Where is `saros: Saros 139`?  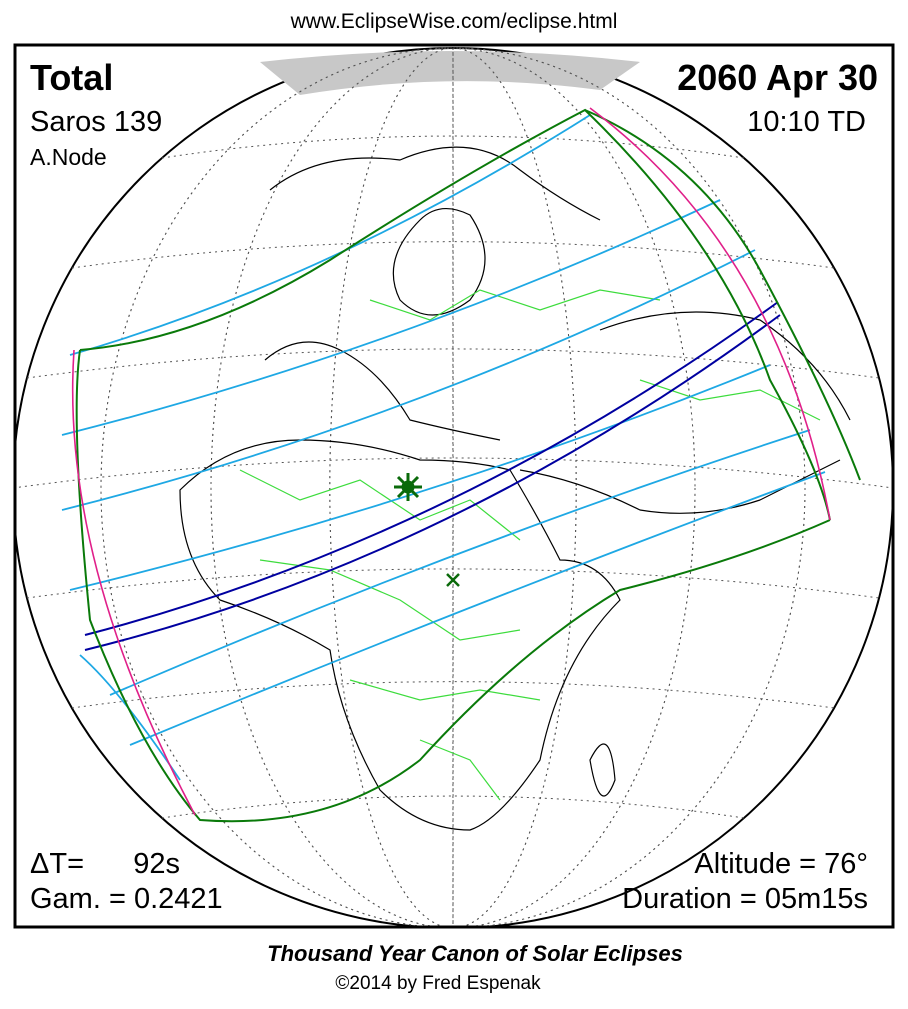 saros: Saros 139 is located at coordinates (96, 122).